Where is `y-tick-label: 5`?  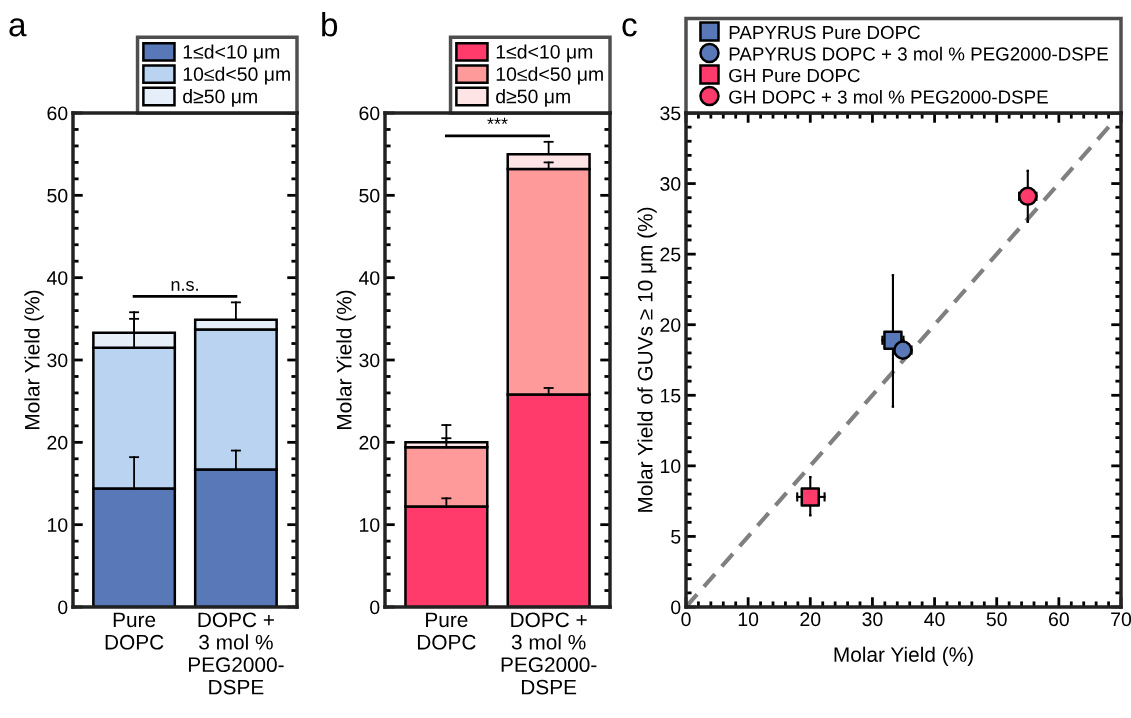 y-tick-label: 5 is located at coordinates (676, 537).